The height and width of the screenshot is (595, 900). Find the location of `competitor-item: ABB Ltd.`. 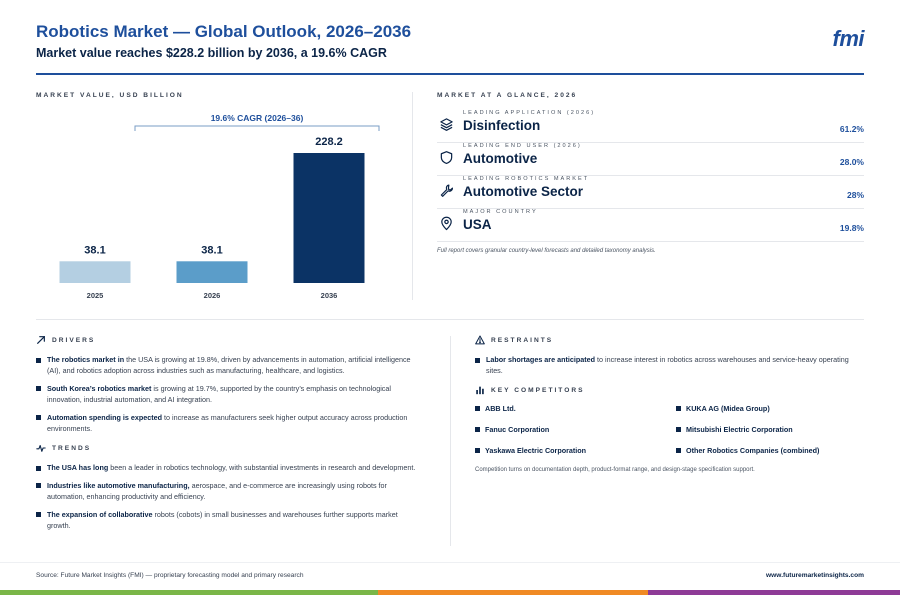

competitor-item: ABB Ltd. is located at coordinates (575, 408).